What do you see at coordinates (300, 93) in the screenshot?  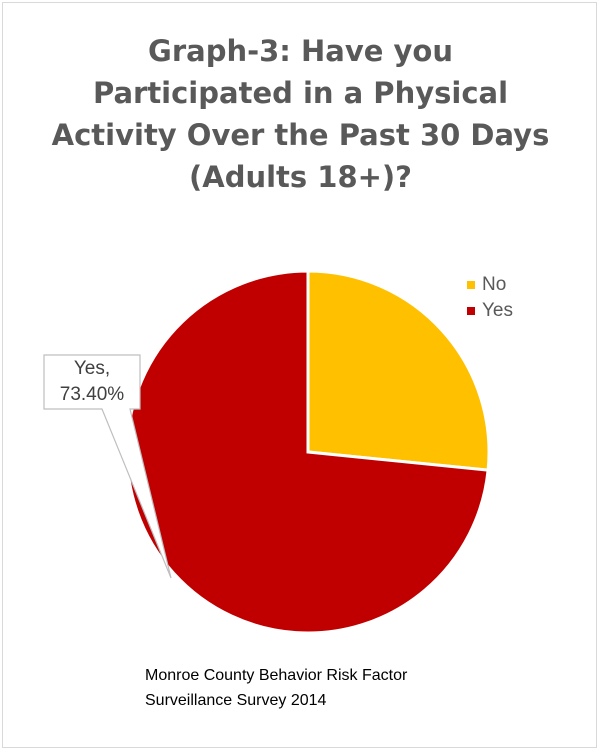 I see `chart-title-line: Participated in a Physical` at bounding box center [300, 93].